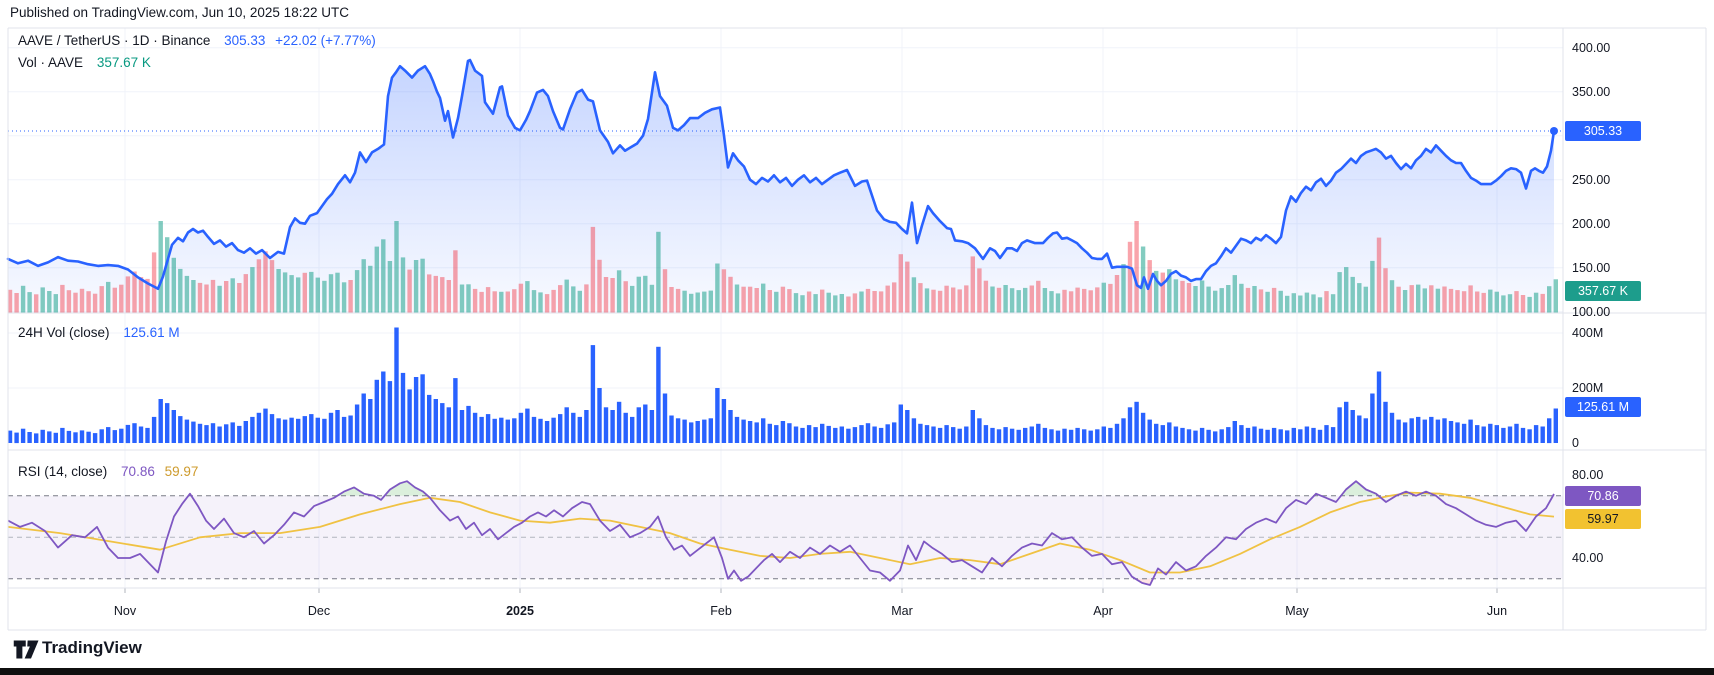 Image resolution: width=1714 pixels, height=675 pixels. What do you see at coordinates (1591, 91) in the screenshot?
I see `price-axis-label: 350.00` at bounding box center [1591, 91].